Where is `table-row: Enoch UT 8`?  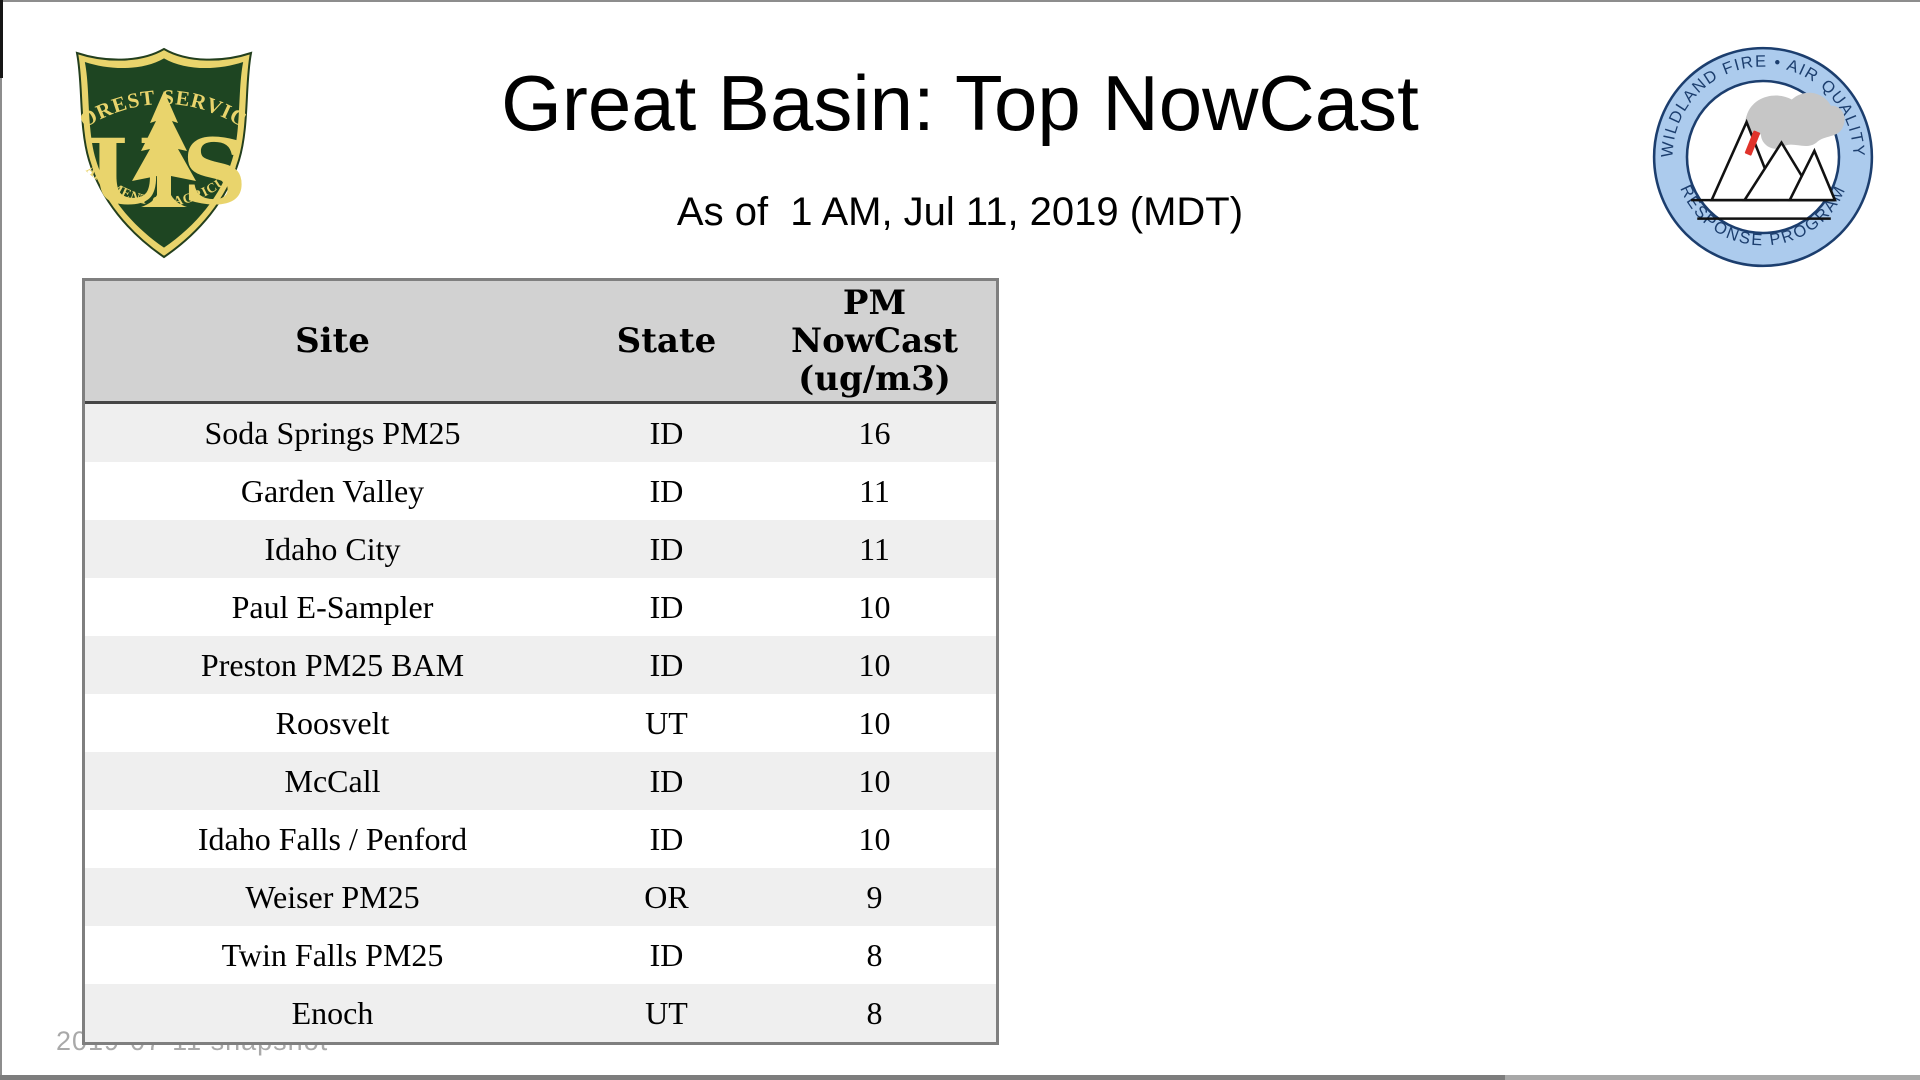
table-row: Enoch UT 8 is located at coordinates (540, 1013).